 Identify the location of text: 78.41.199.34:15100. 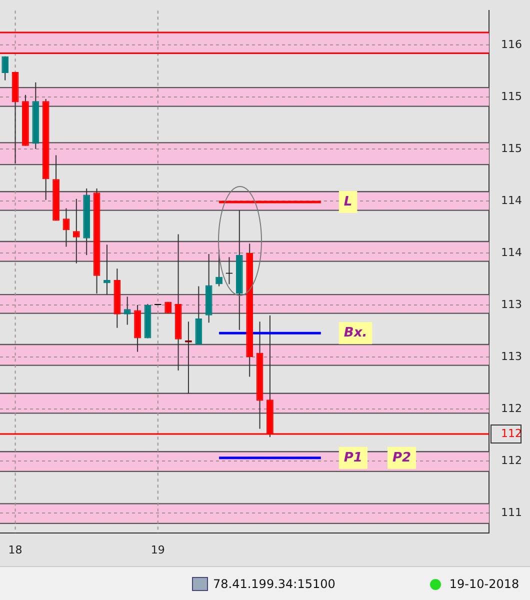
(274, 584).